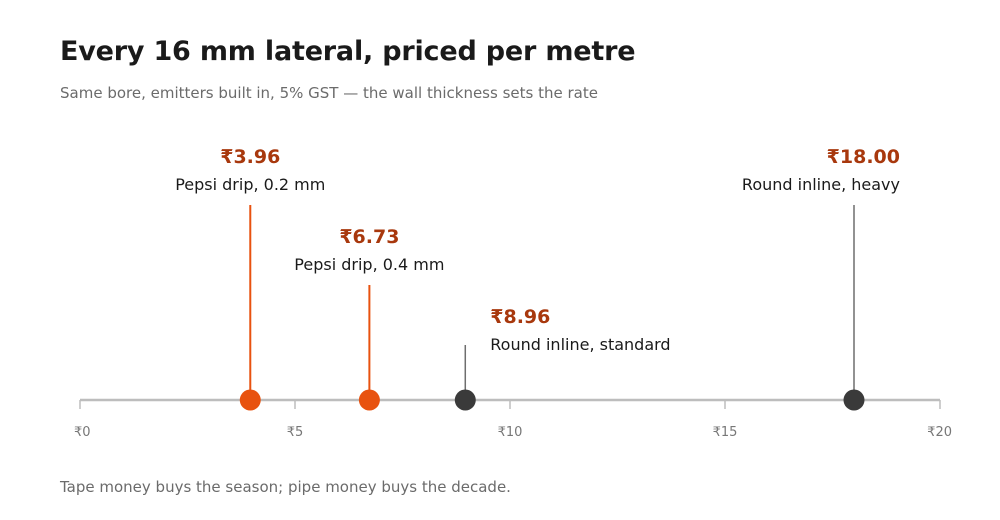  Describe the element at coordinates (250, 157) in the screenshot. I see `price-value-label: ₹3.96` at that location.